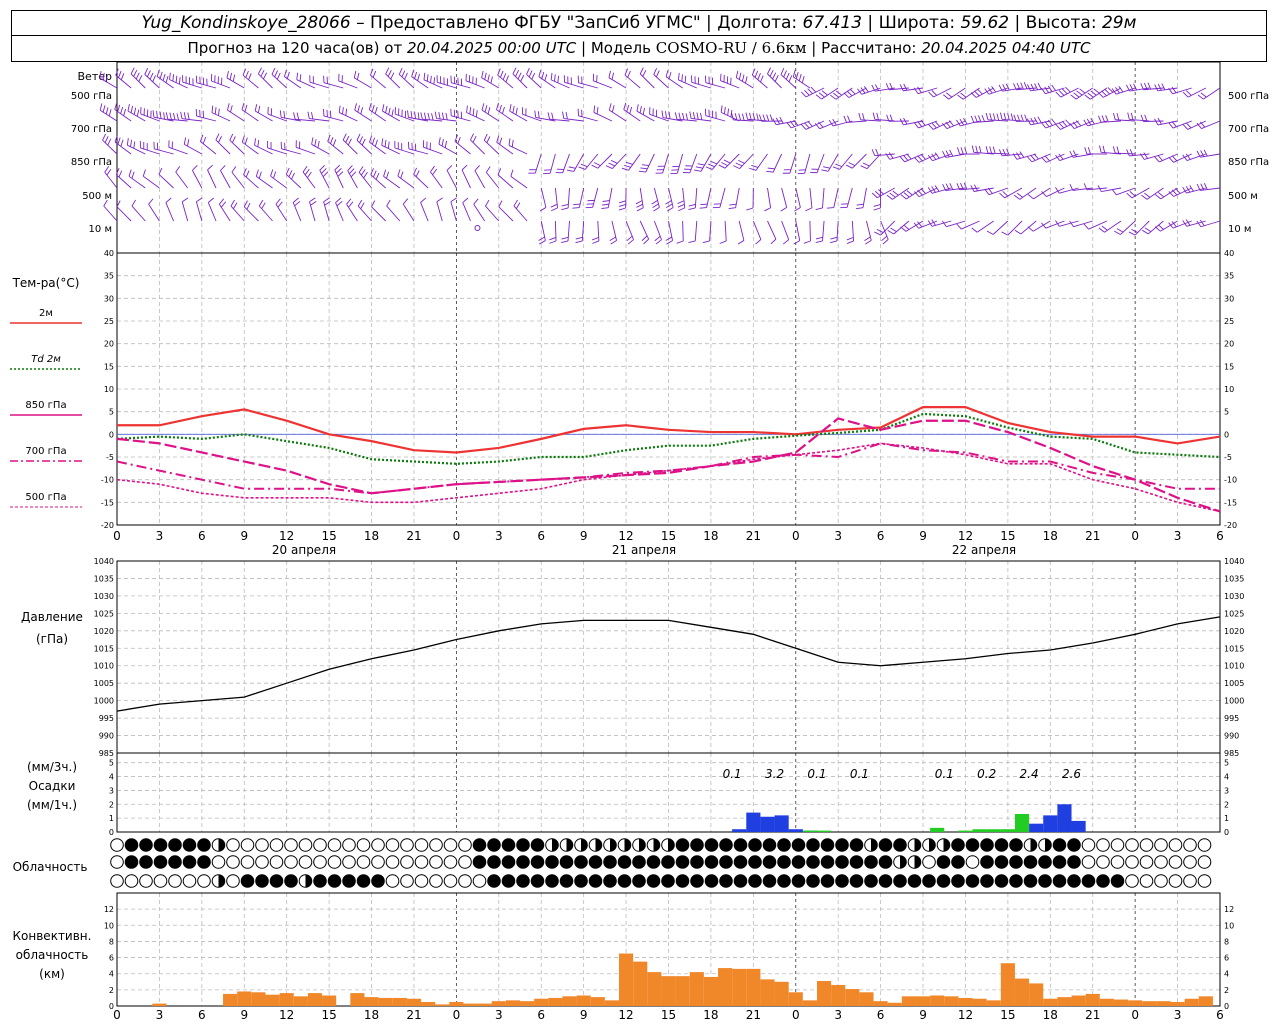 This screenshot has width=1280, height=1024. Describe the element at coordinates (984, 550) in the screenshot. I see `day-label-22: 22 апреля` at that location.